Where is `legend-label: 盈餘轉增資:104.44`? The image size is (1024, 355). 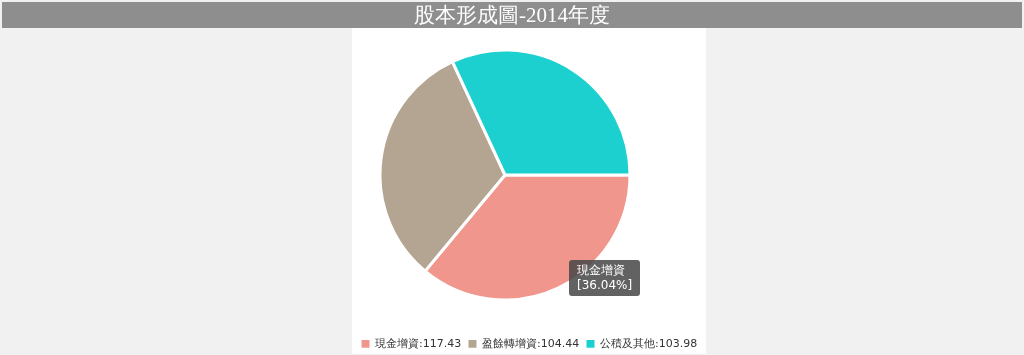 legend-label: 盈餘轉增資:104.44 is located at coordinates (531, 343).